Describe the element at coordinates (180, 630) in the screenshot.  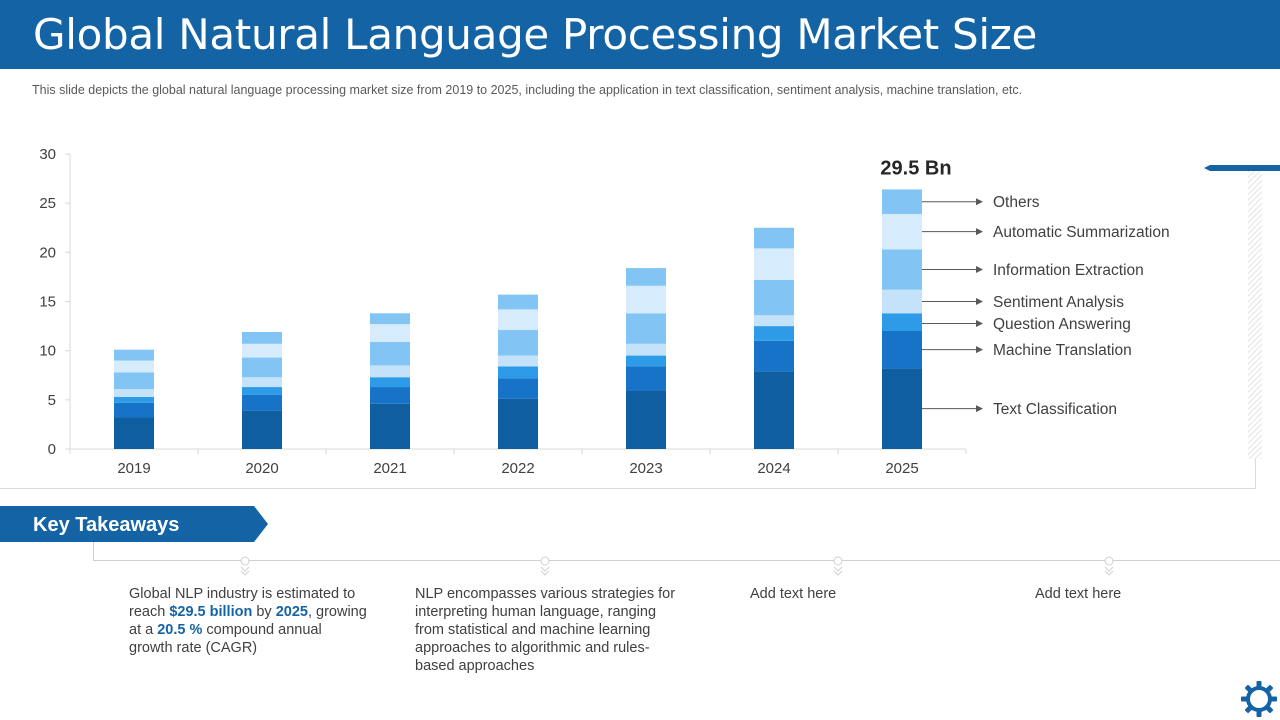
I see `takeaway-1-highlight-cagr: 20.5 %` at that location.